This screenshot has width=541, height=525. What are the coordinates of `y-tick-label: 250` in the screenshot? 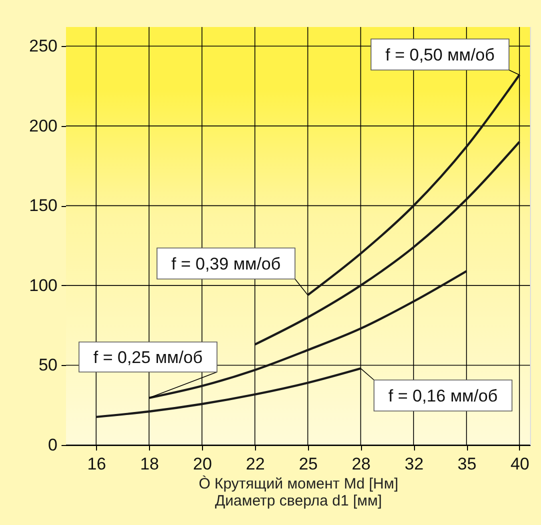 It's located at (43, 46).